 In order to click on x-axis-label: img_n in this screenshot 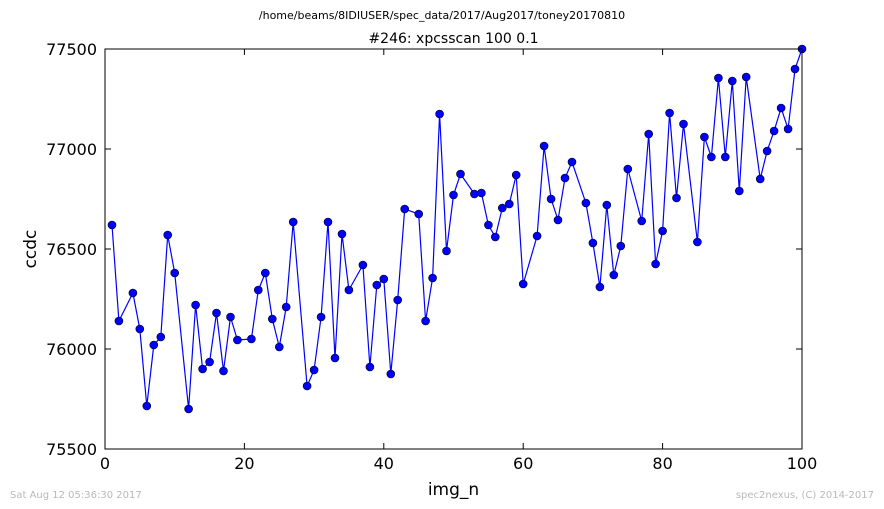, I will do `click(453, 490)`.